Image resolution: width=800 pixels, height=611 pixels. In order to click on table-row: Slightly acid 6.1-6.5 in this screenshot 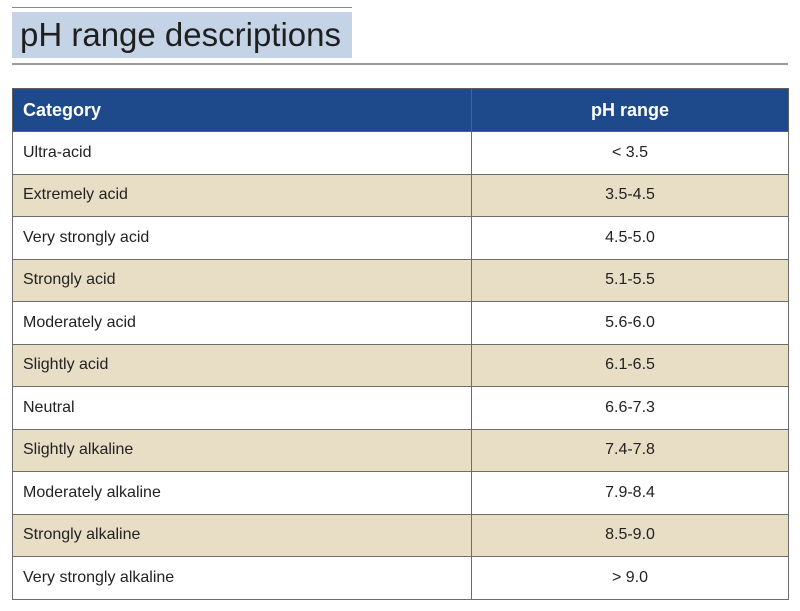, I will do `click(400, 365)`.